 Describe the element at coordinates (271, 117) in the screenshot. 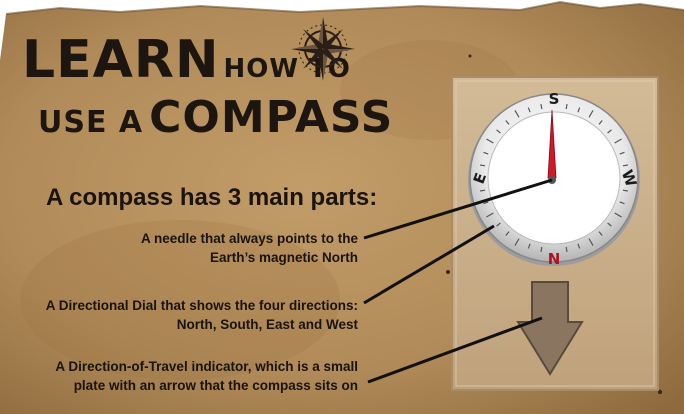

I see `title-compass: COMPASS` at that location.